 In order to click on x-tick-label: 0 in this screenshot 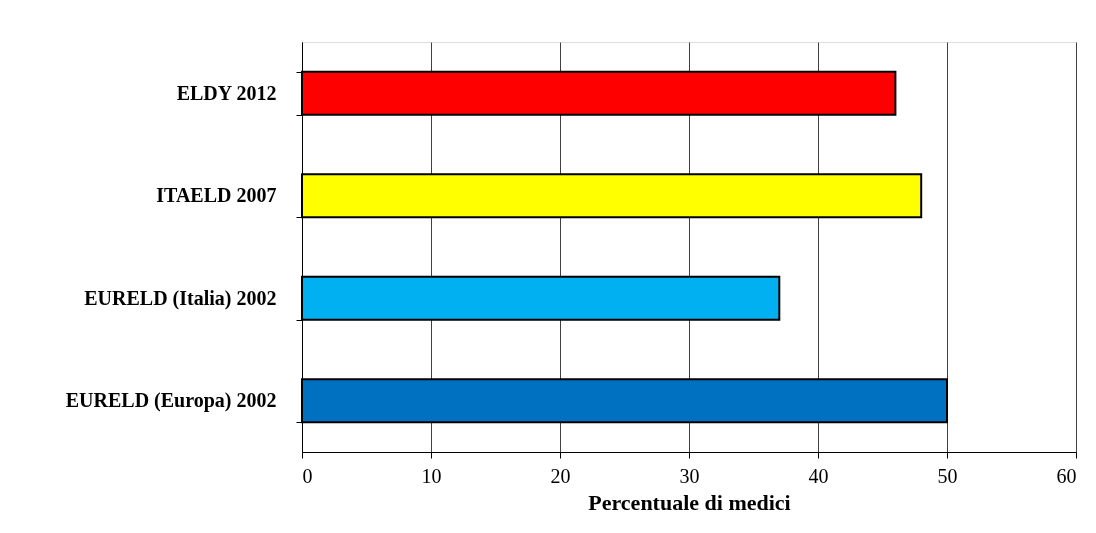, I will do `click(307, 475)`.